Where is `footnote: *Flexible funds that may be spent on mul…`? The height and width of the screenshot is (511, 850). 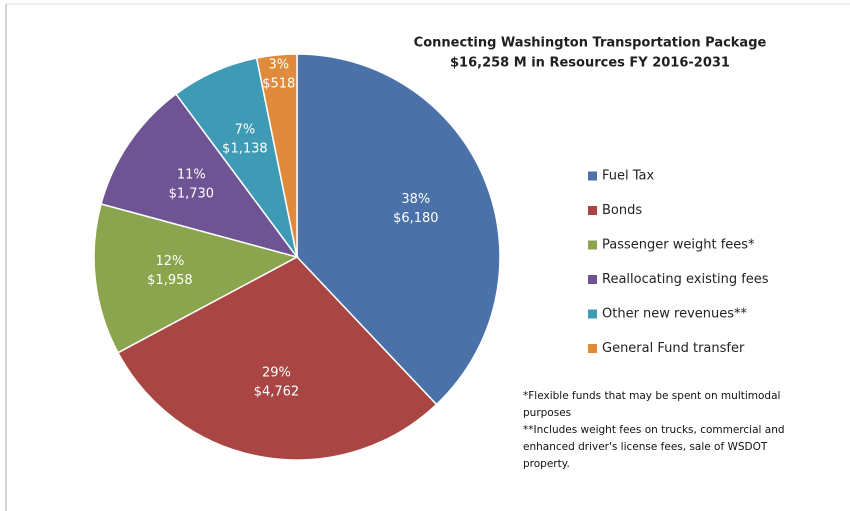 footnote: *Flexible funds that may be spent on mul… is located at coordinates (651, 396).